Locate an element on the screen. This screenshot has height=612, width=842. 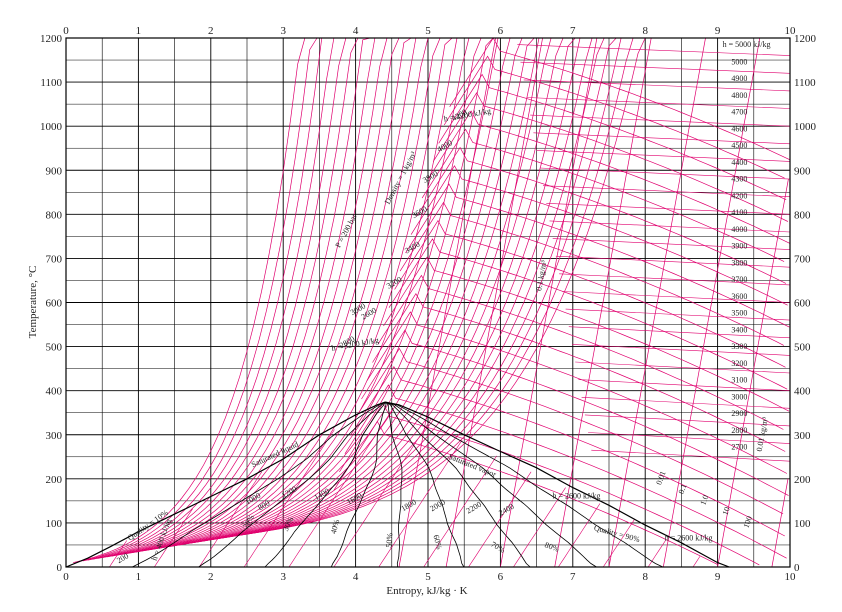
x-tick-label-top: 0 is located at coordinates (66, 31).